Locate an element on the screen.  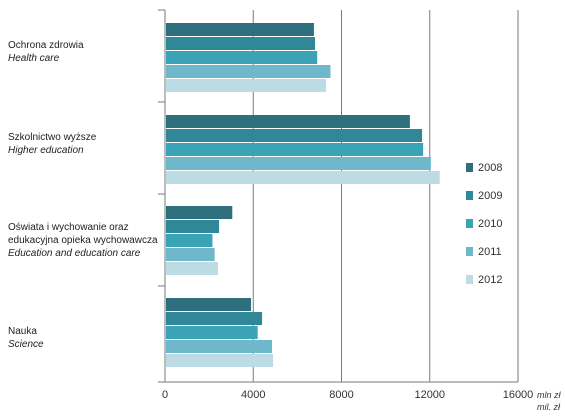
category-label-en: Higher education is located at coordinates (46, 150).